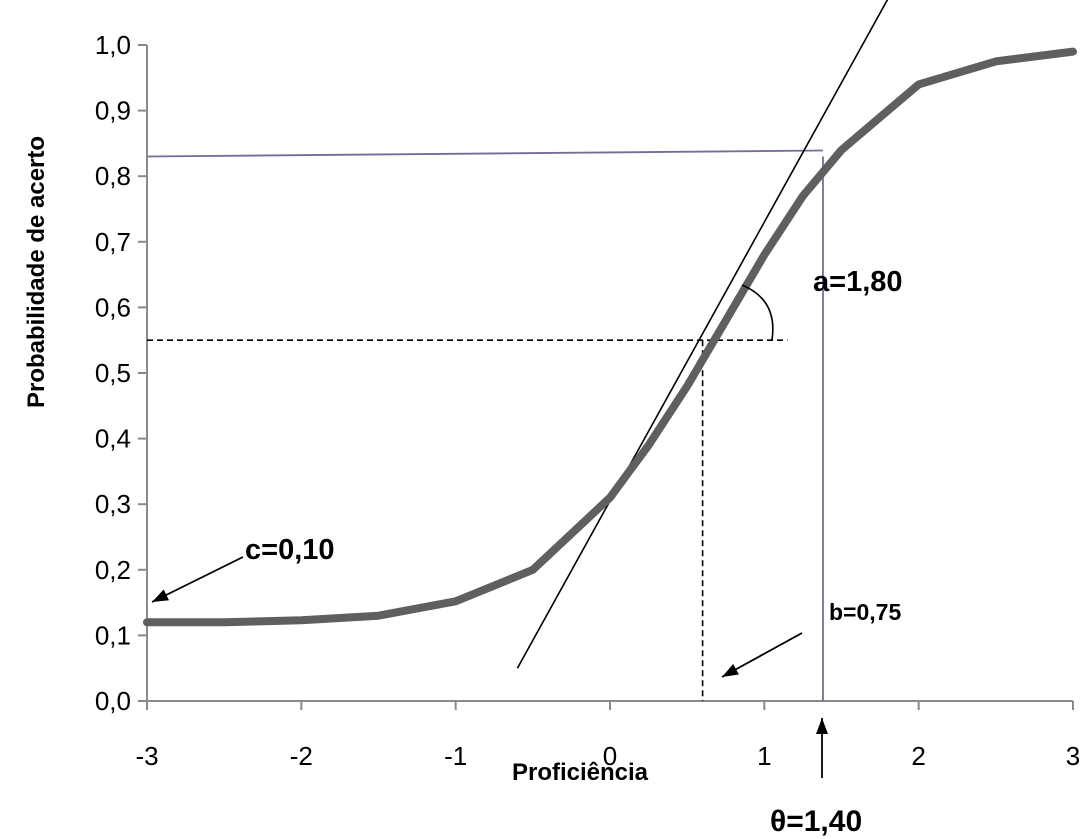 The image size is (1081, 839). I want to click on x-axis-title: Proficiência, so click(580, 772).